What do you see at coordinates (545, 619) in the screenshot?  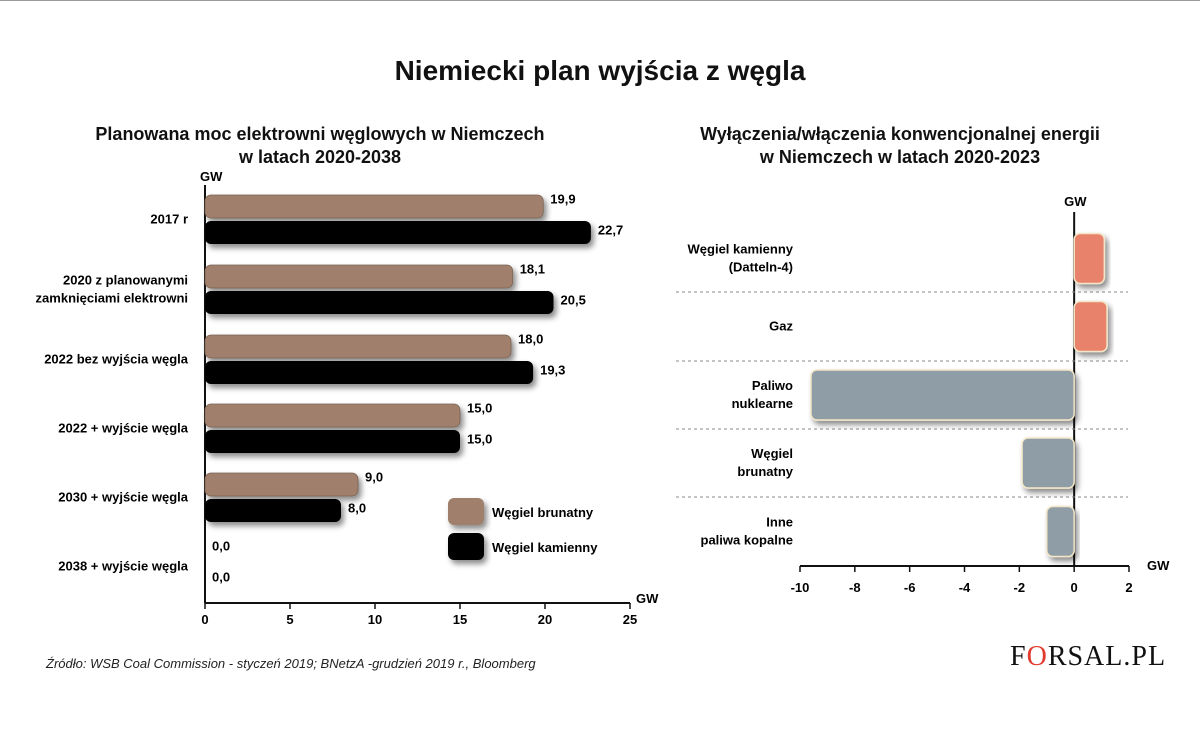 I see `left-x-tick-label: 20` at bounding box center [545, 619].